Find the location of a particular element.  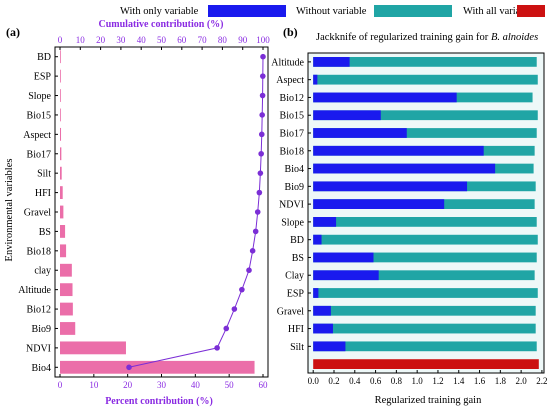

x-tick-label-30: 30 is located at coordinates (162, 385).